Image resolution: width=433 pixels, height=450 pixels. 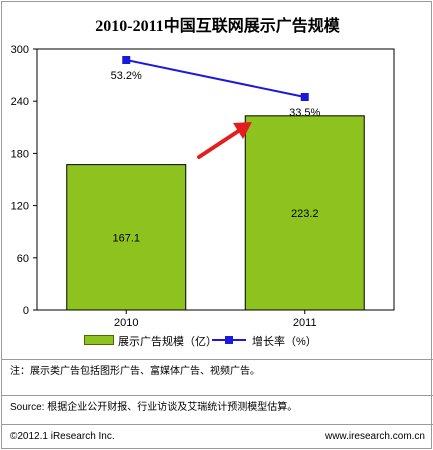 I want to click on y-tick-label: 60, so click(x=23, y=259).